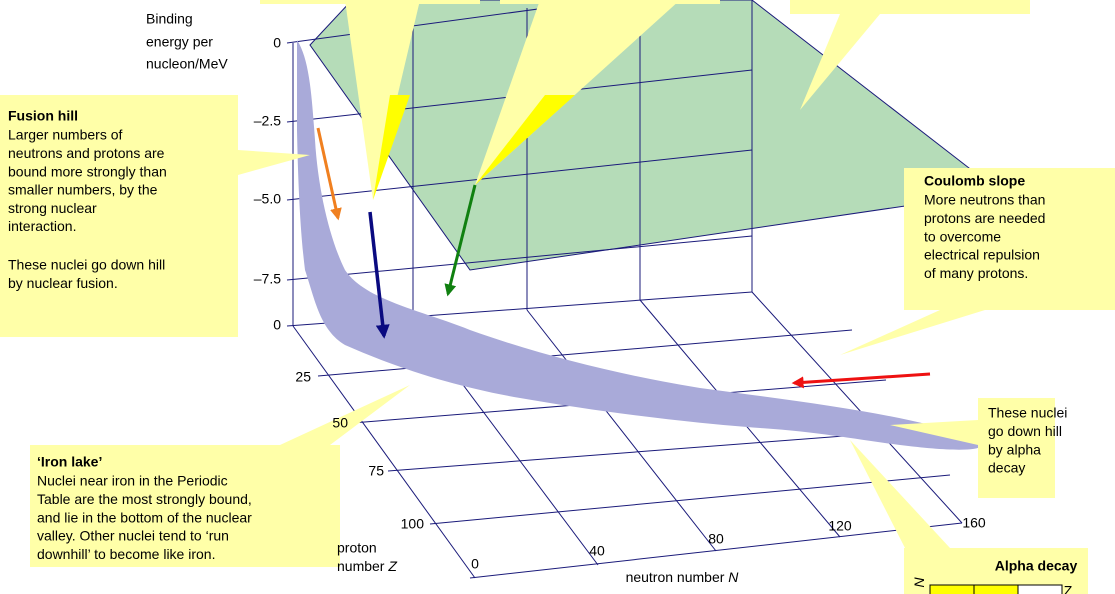 Image resolution: width=1115 pixels, height=594 pixels. I want to click on tick-label: –7.5, so click(267, 279).